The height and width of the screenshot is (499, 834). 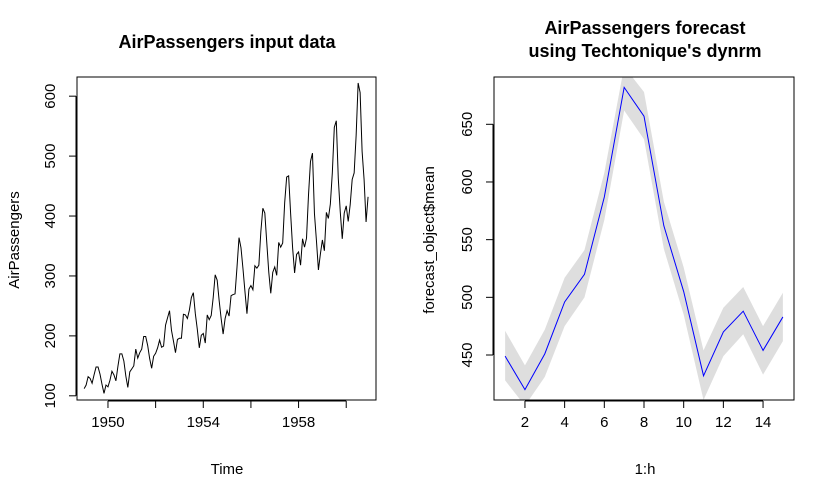 I want to click on x-axis-label: 1:h, so click(x=645, y=469).